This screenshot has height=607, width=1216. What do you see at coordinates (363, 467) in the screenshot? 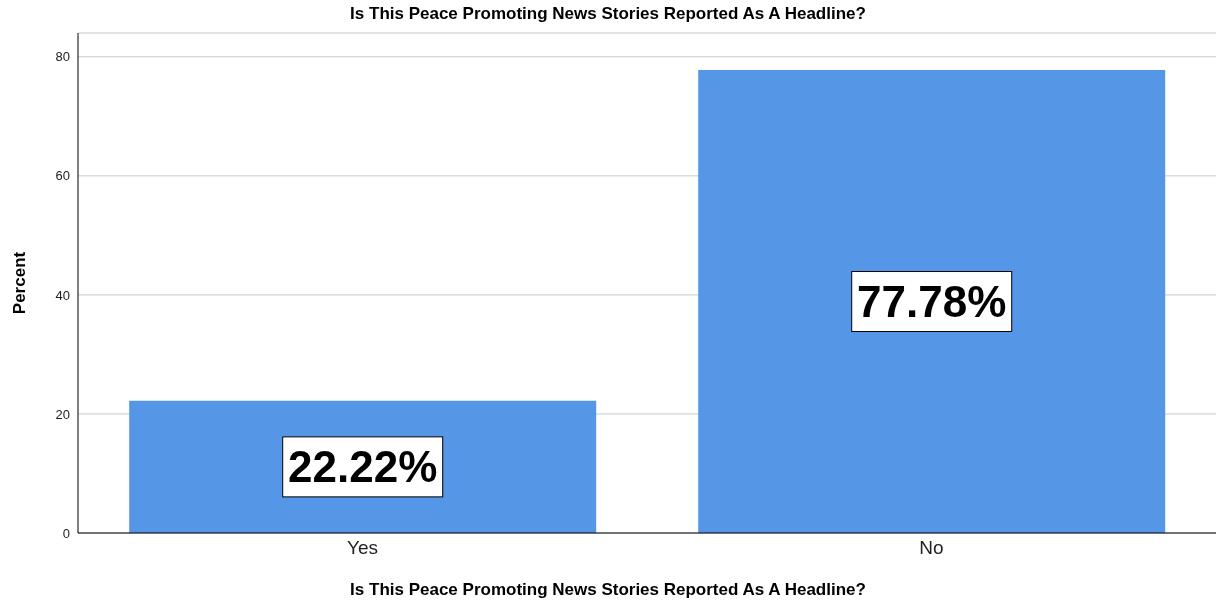
I see `data-label: 22.22%` at bounding box center [363, 467].